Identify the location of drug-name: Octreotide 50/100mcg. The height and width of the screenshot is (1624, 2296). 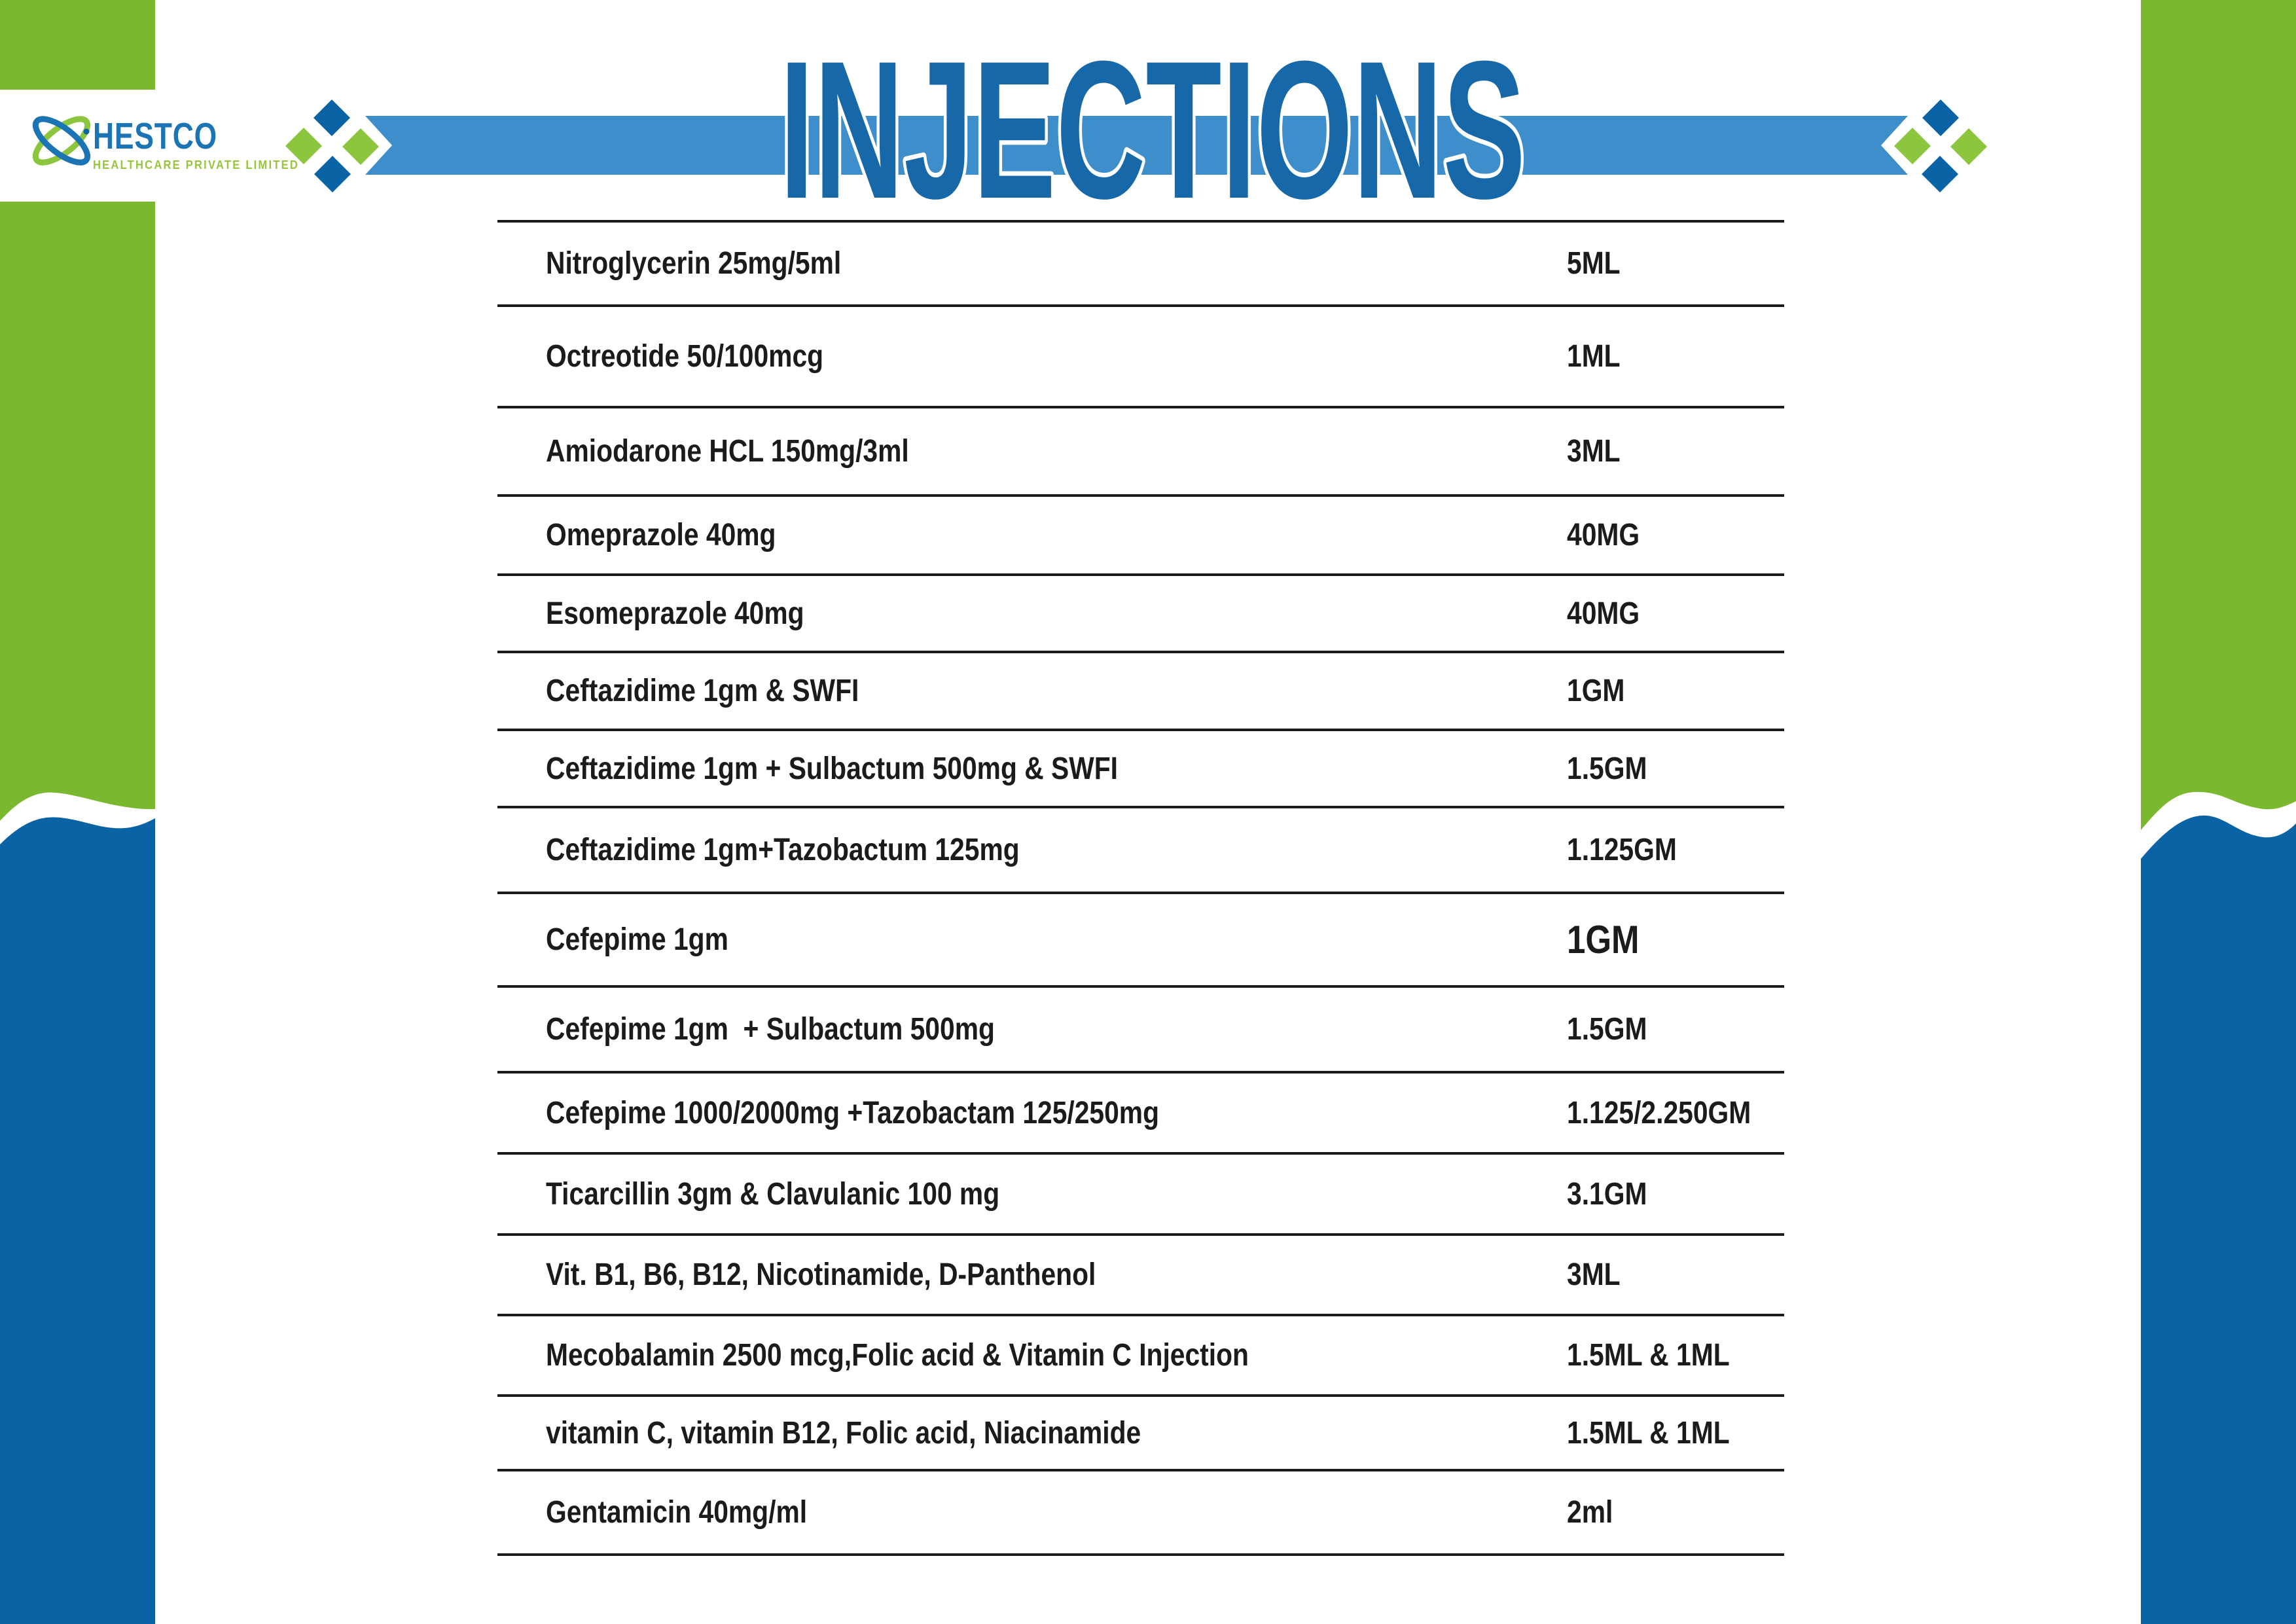
(685, 356).